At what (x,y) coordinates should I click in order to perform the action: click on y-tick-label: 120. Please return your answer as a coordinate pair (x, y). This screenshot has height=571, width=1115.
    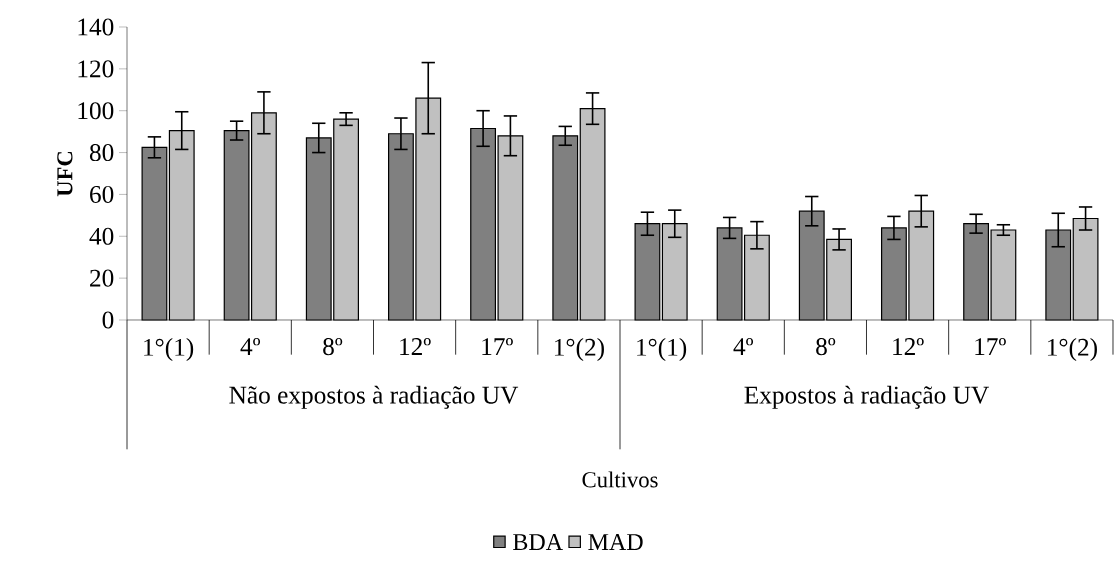
    Looking at the image, I should click on (96, 69).